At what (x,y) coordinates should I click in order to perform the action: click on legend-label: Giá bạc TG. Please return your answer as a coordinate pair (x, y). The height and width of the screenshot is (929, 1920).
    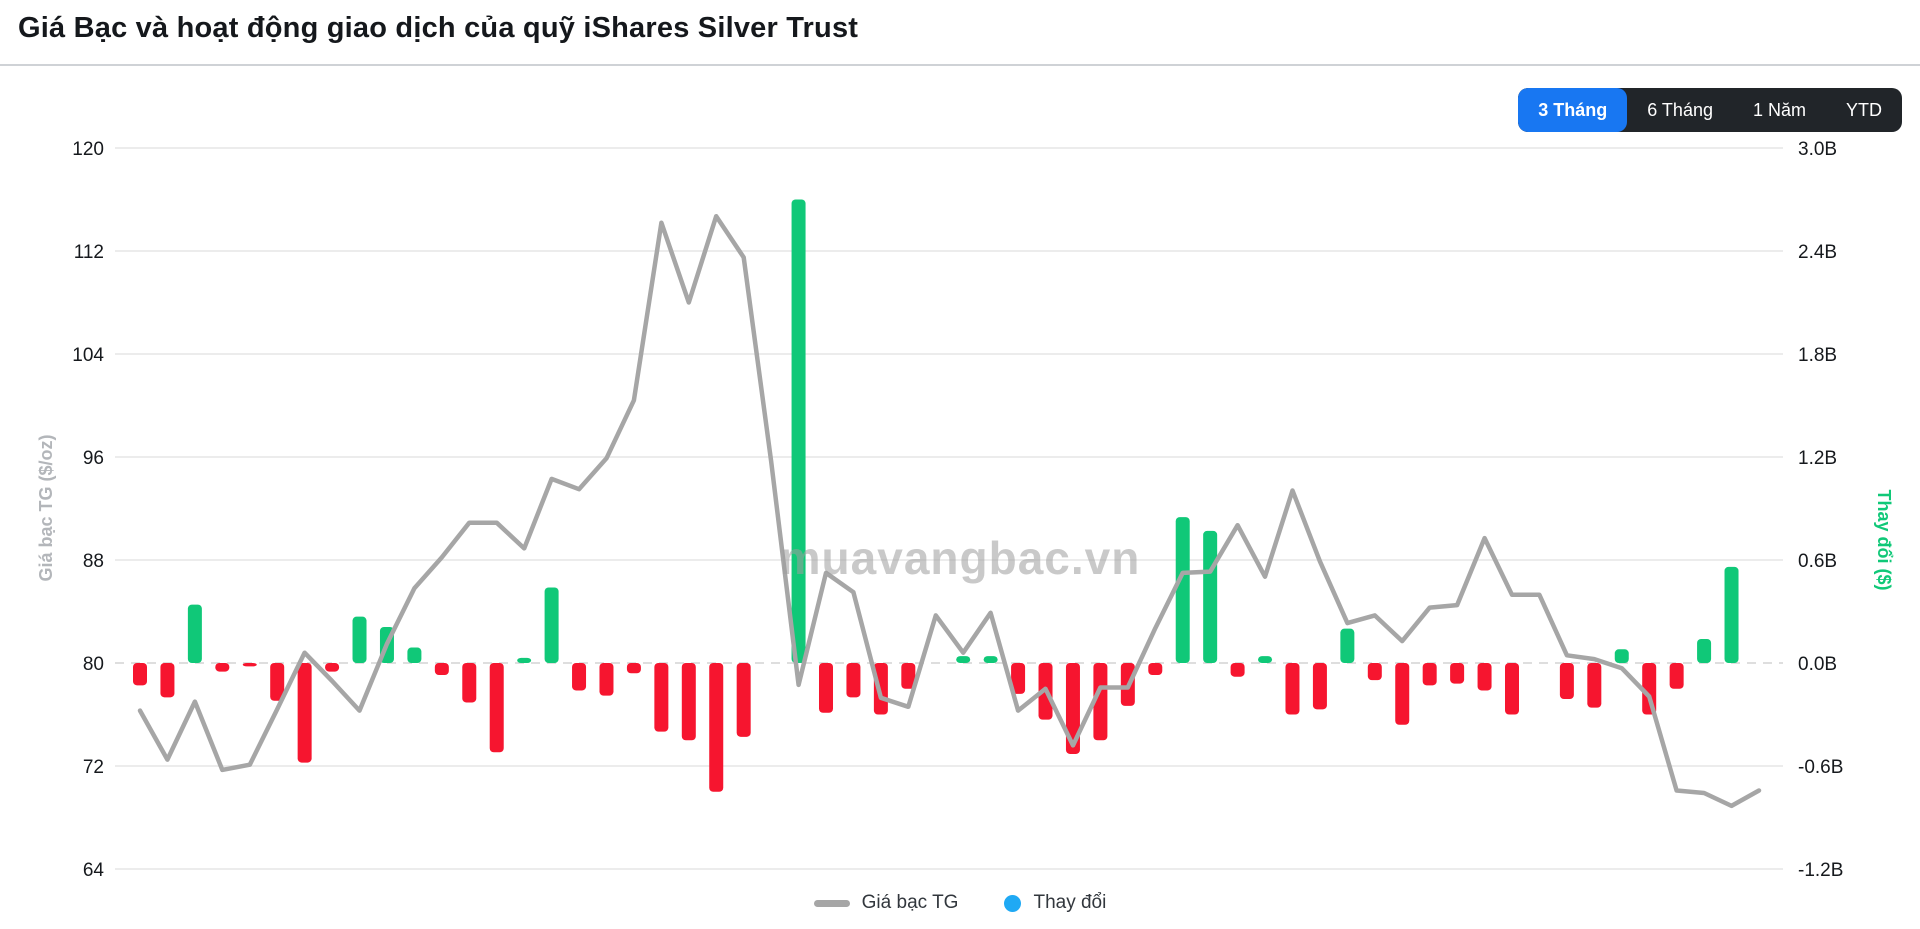
    Looking at the image, I should click on (910, 902).